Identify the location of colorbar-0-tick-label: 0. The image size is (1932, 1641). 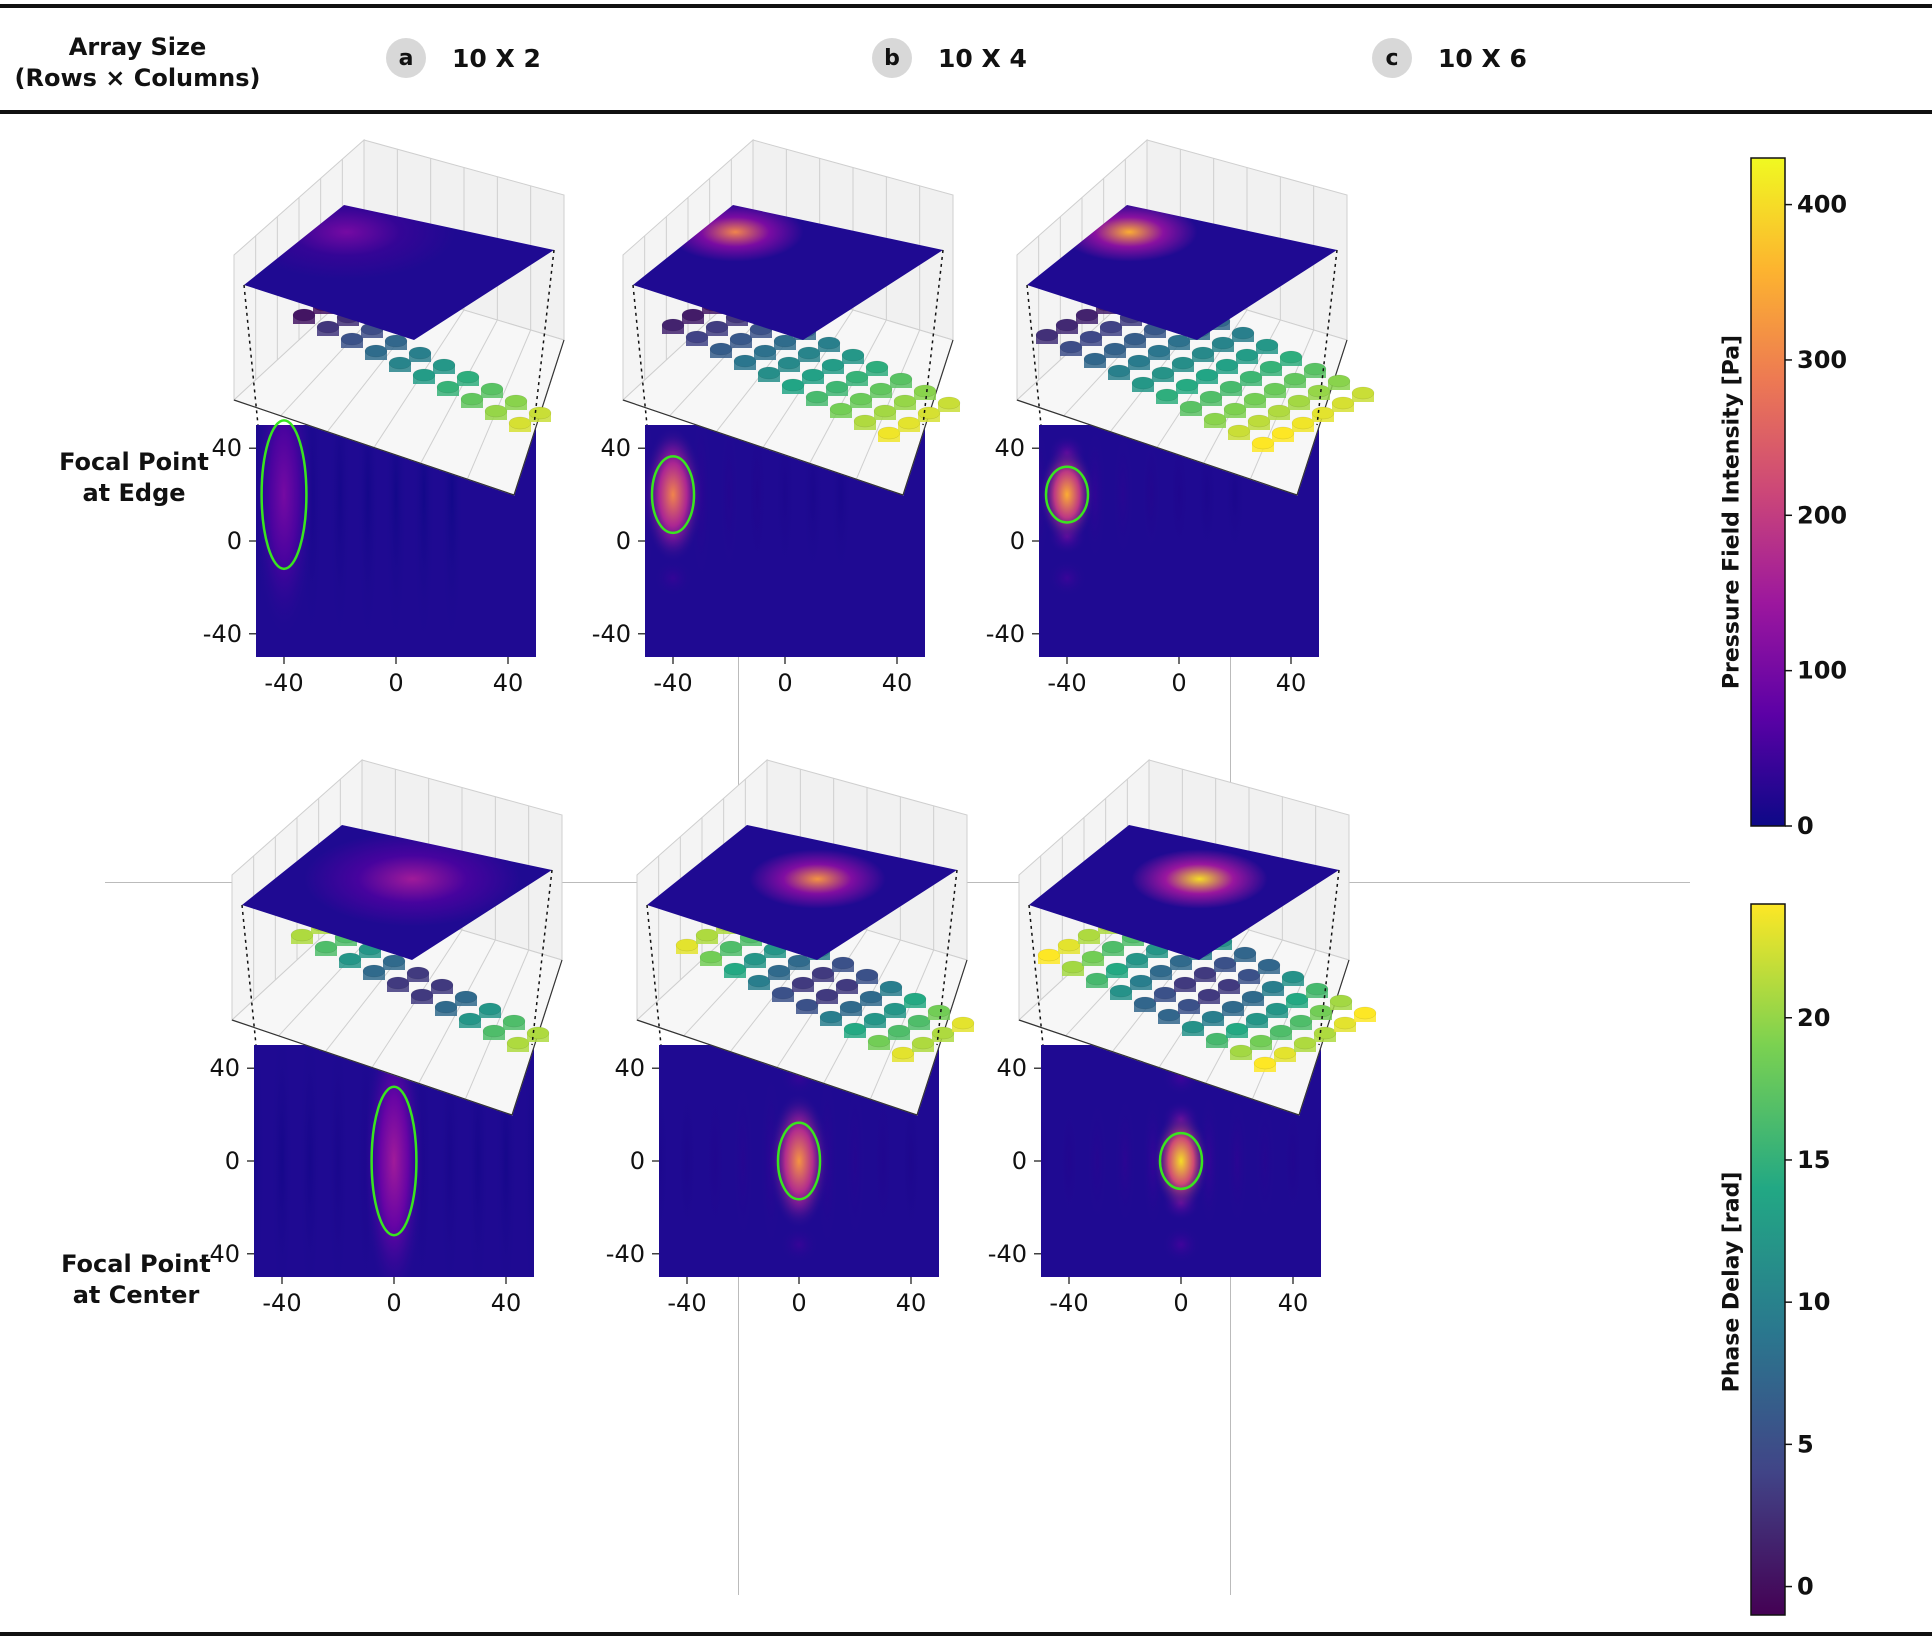
(1805, 826).